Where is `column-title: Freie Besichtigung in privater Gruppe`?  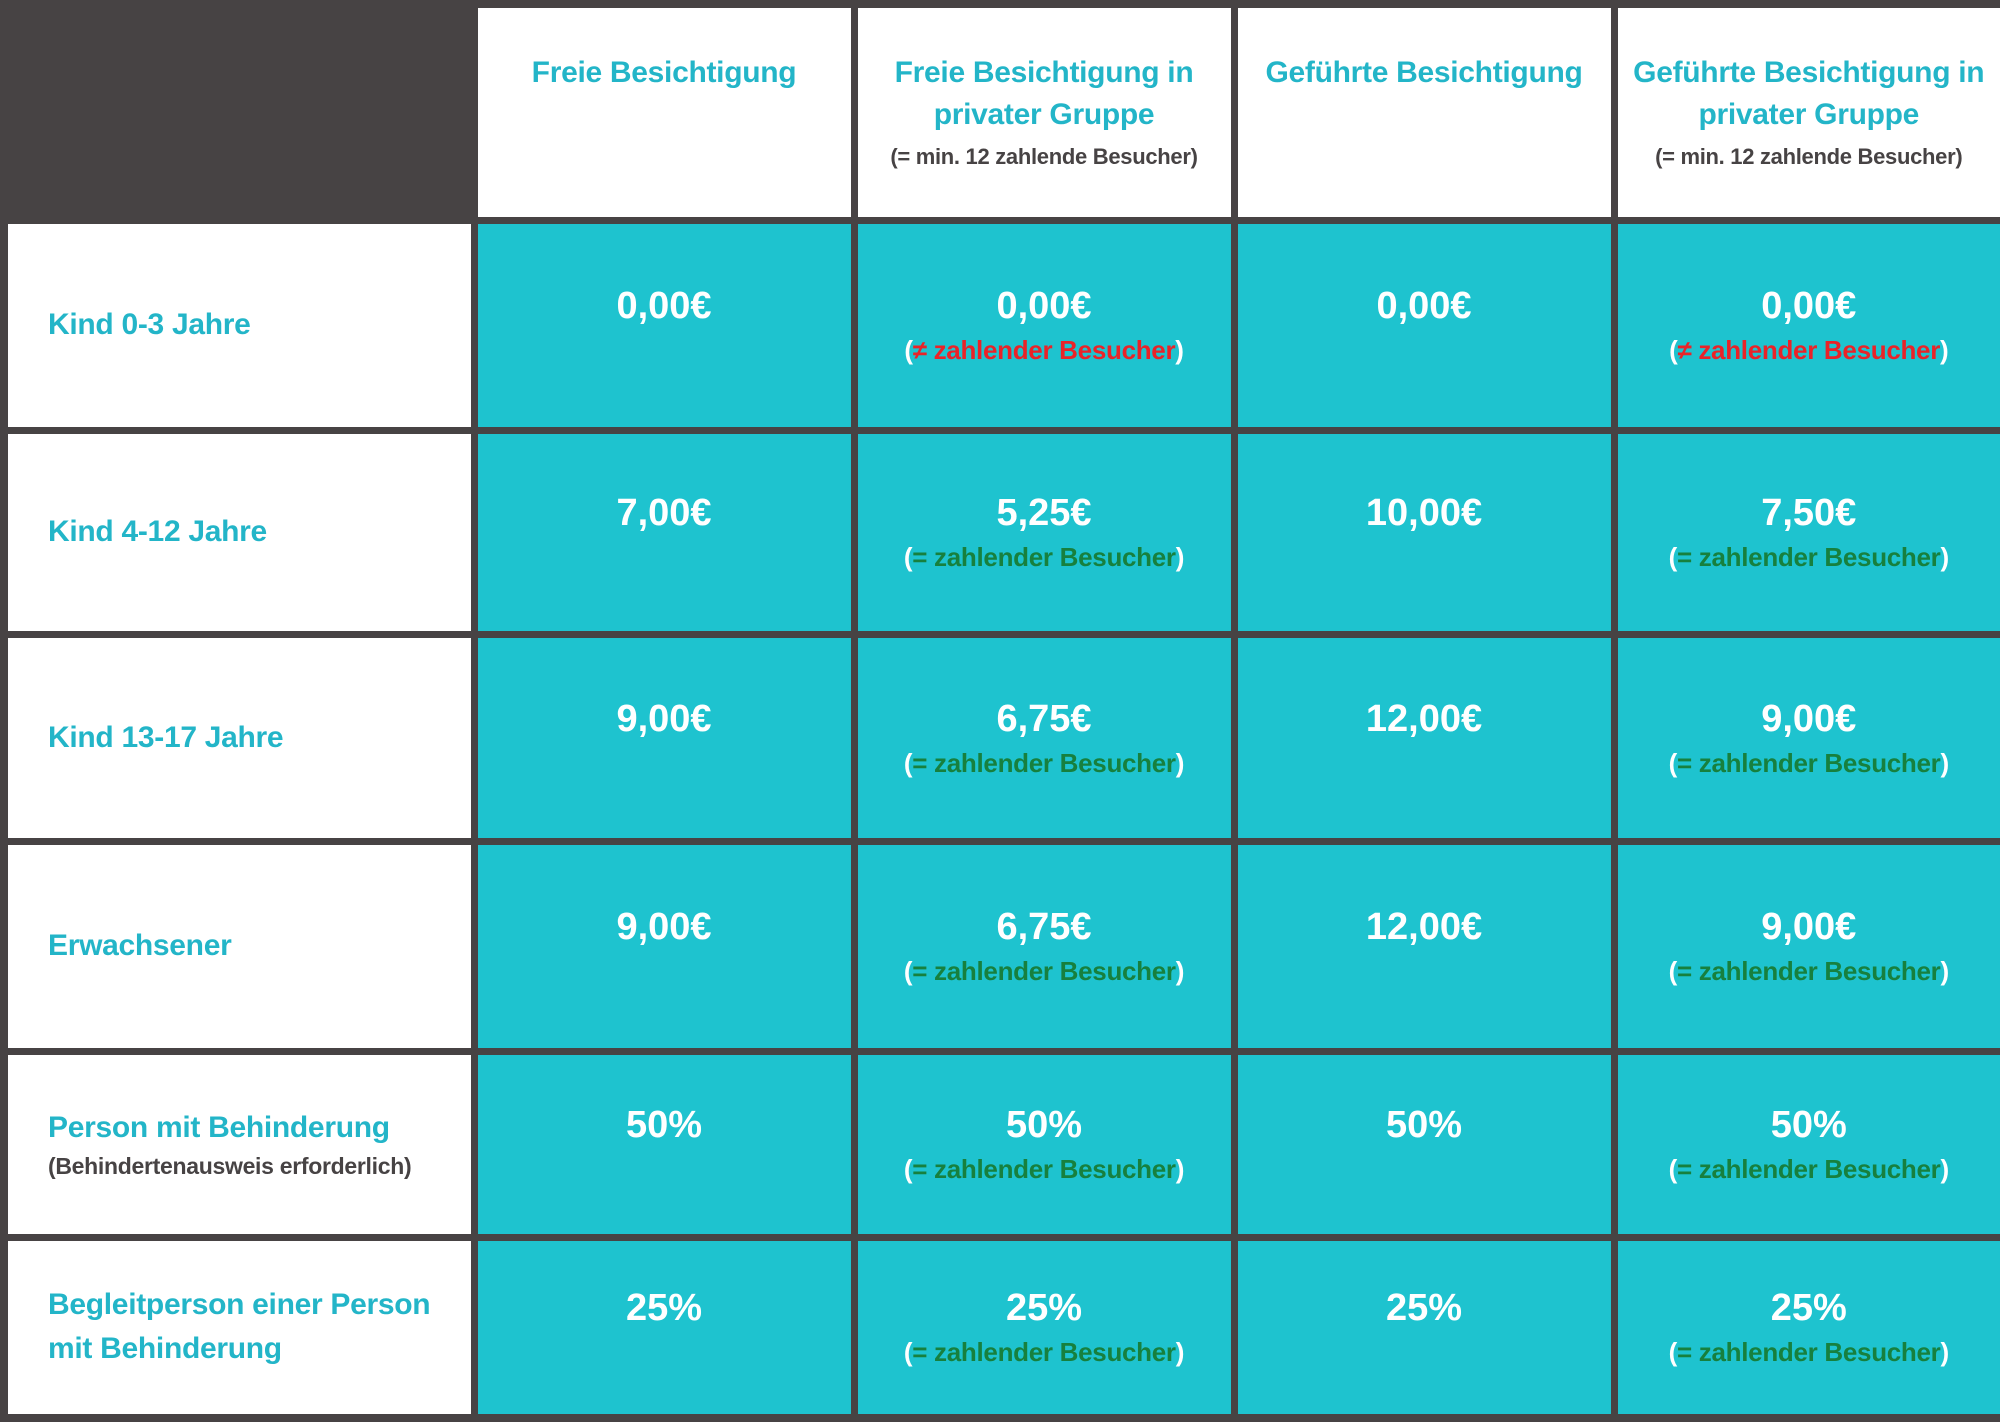 column-title: Freie Besichtigung in privater Gruppe is located at coordinates (1044, 94).